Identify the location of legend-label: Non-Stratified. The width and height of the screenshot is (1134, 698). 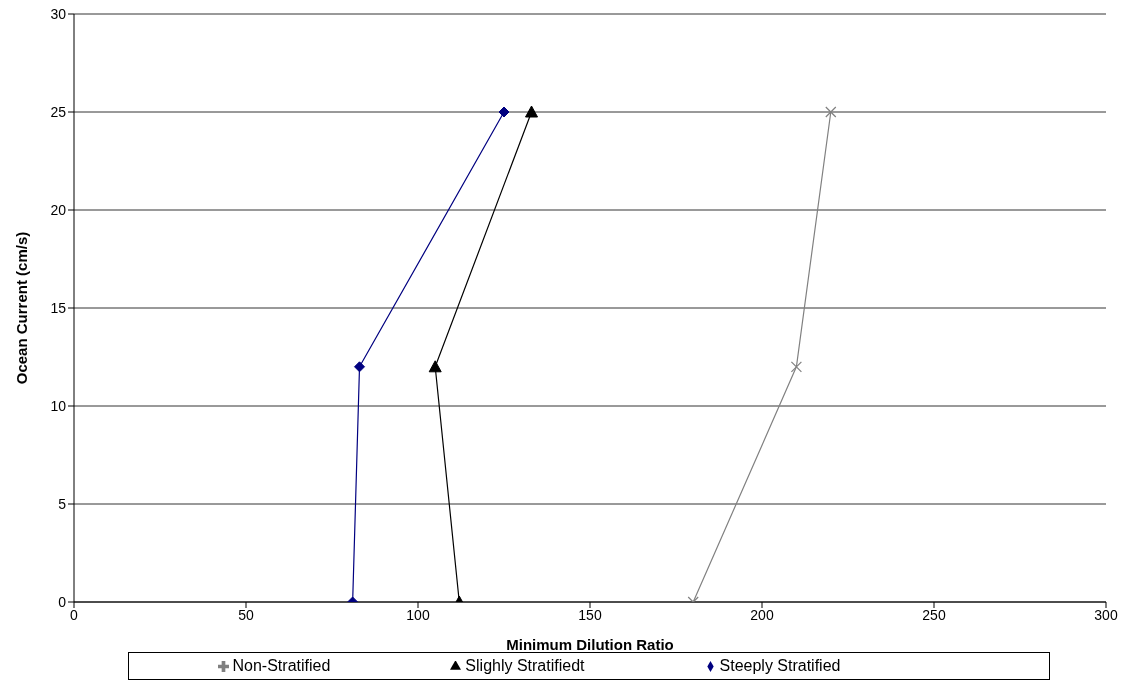
(281, 665).